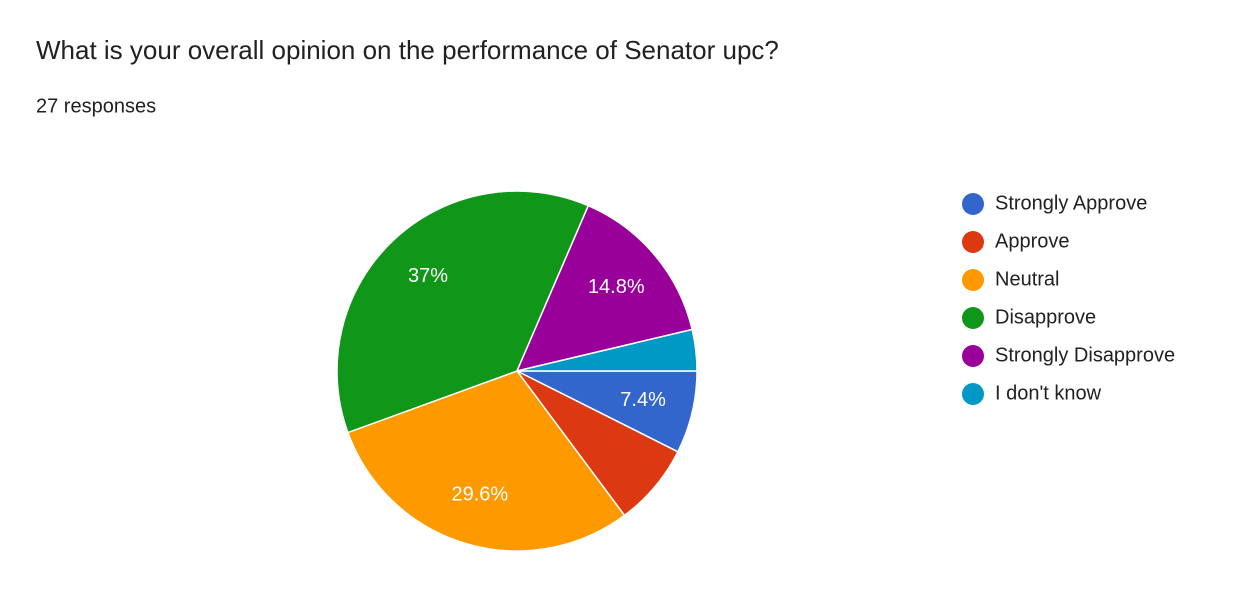 This screenshot has height=602, width=1234. Describe the element at coordinates (479, 494) in the screenshot. I see `slice-label: 29.6%` at that location.